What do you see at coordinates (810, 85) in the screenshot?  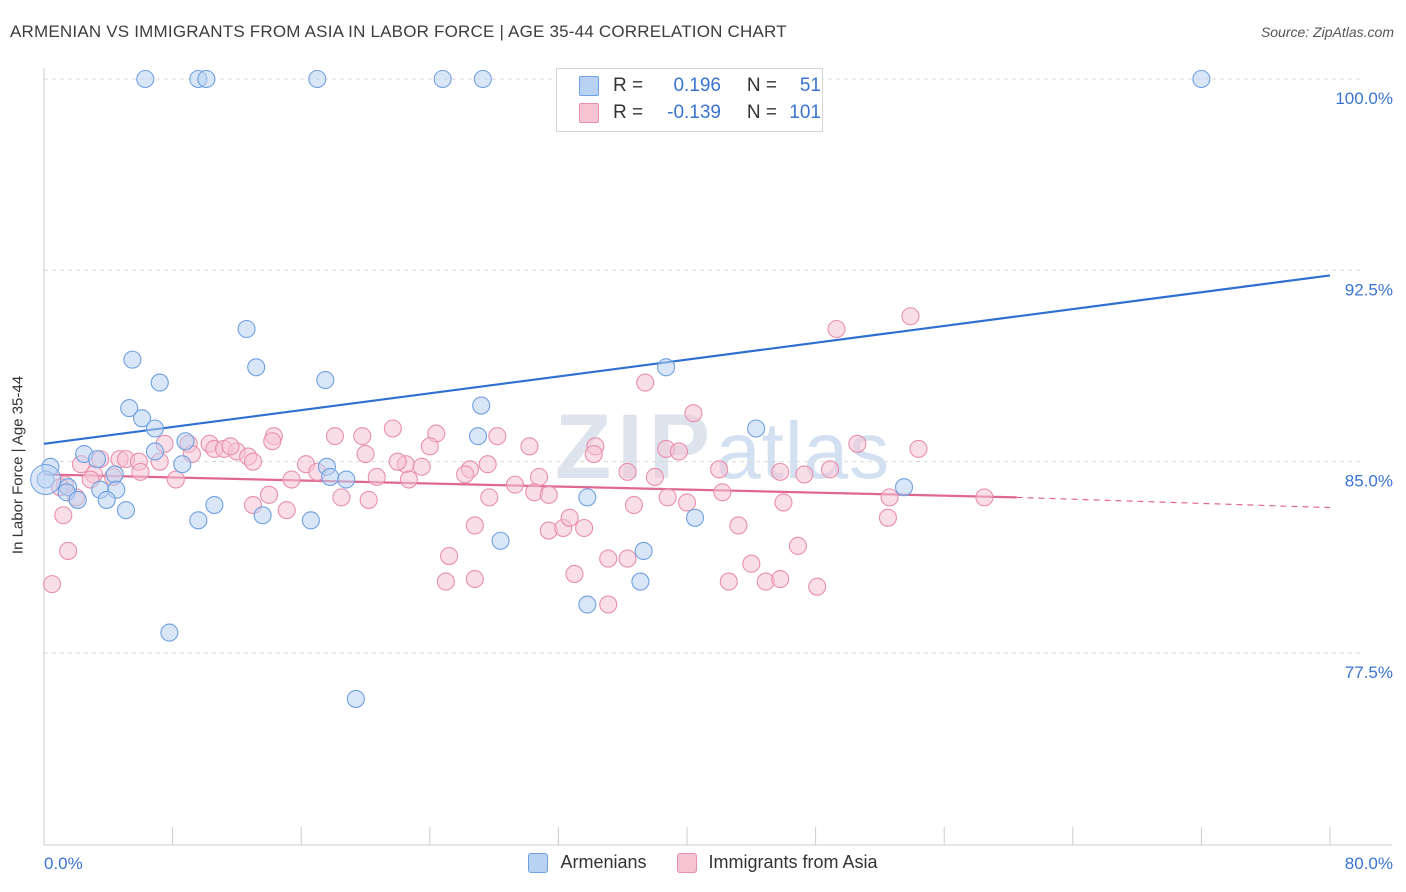 I see `legend-n-value: 51` at bounding box center [810, 85].